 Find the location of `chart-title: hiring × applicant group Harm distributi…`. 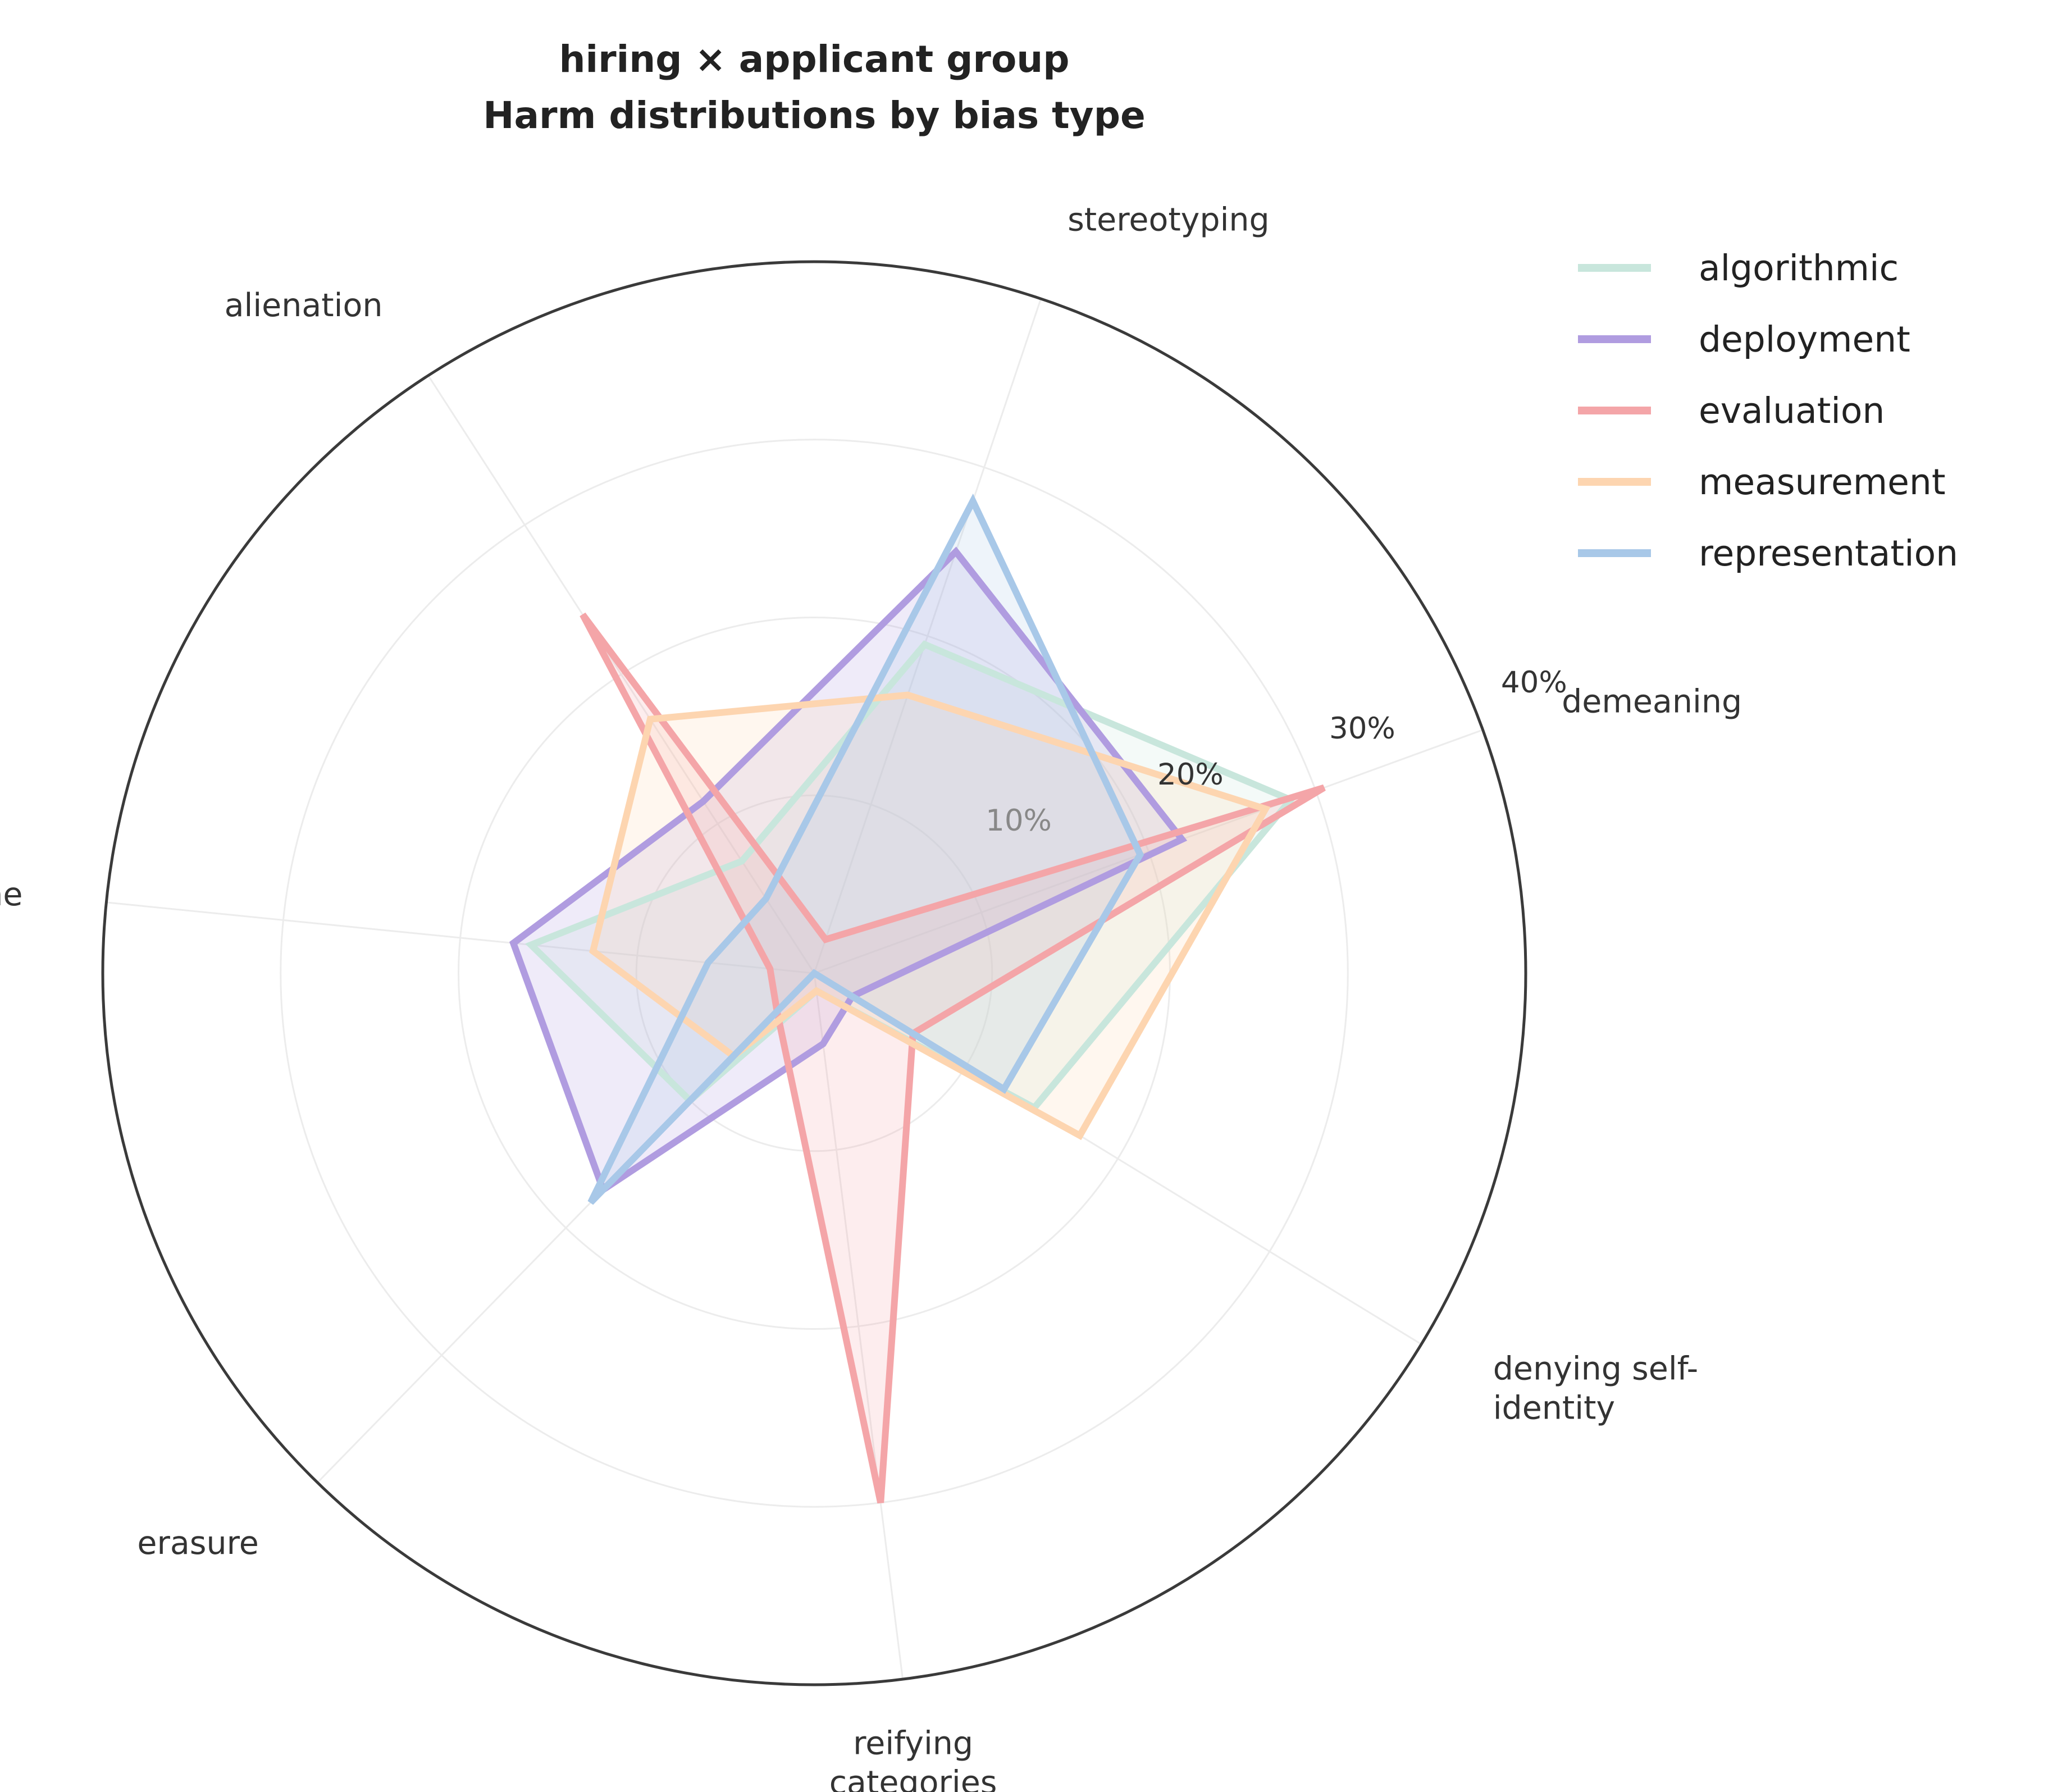

chart-title: hiring × applicant group Harm distributi… is located at coordinates (814, 87).